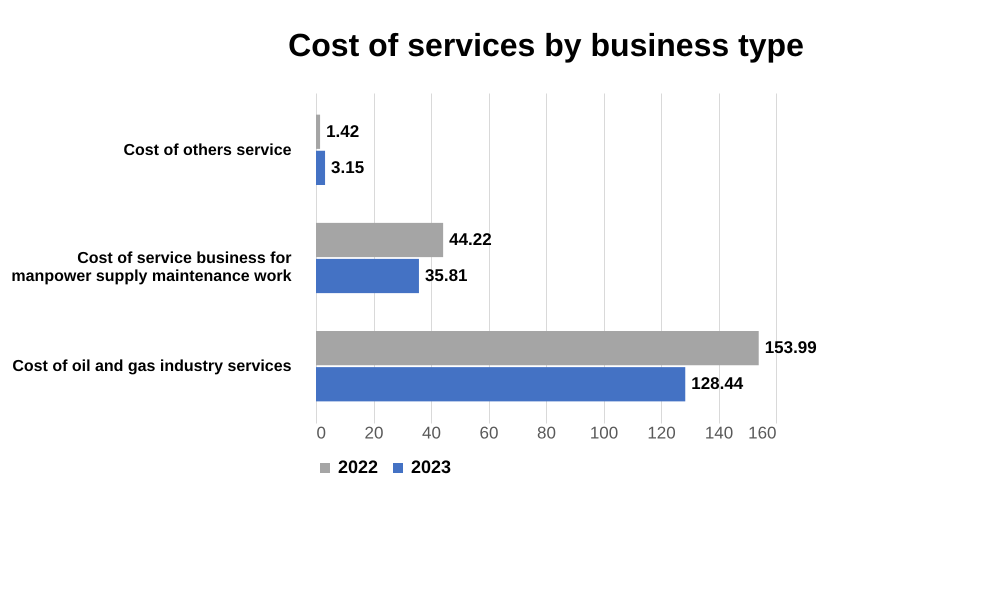  What do you see at coordinates (762, 433) in the screenshot?
I see `x-tick-label: 160` at bounding box center [762, 433].